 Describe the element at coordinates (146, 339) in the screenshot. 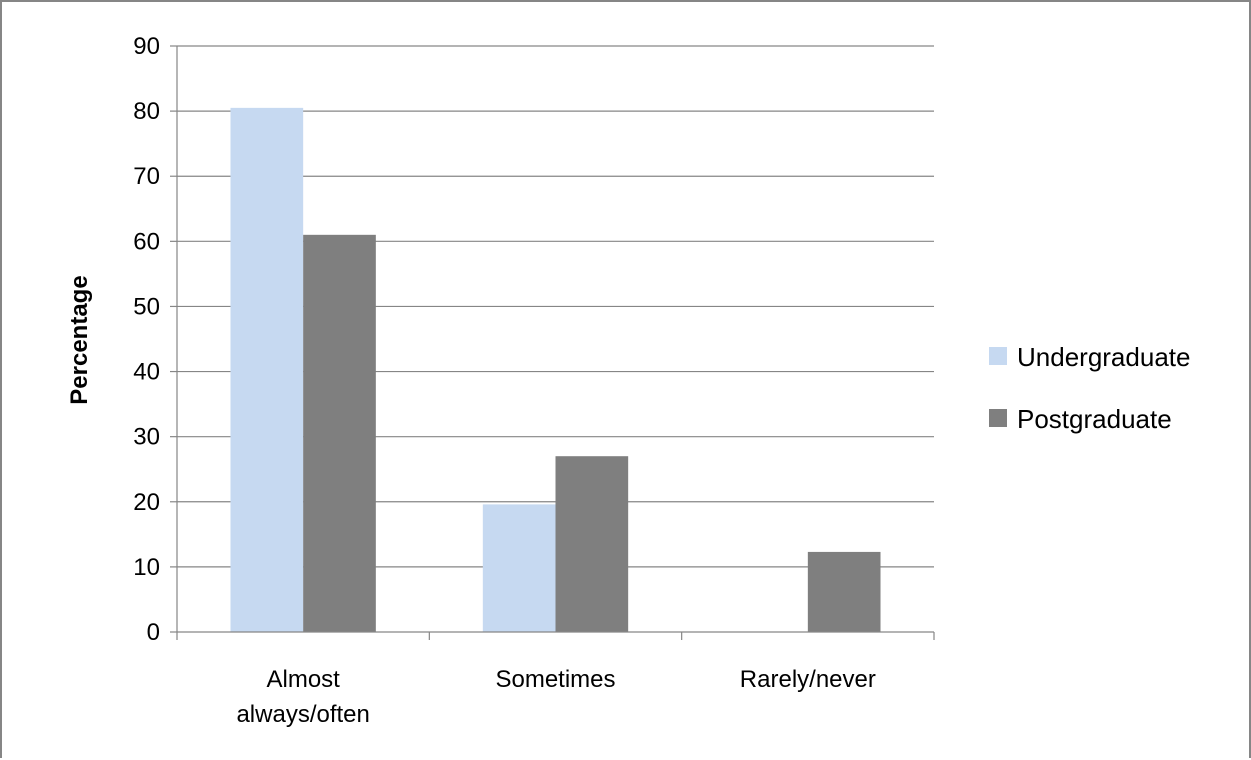

I see `y-tick-labels: 0 10 20 30 40 50 60 70 80 90` at that location.